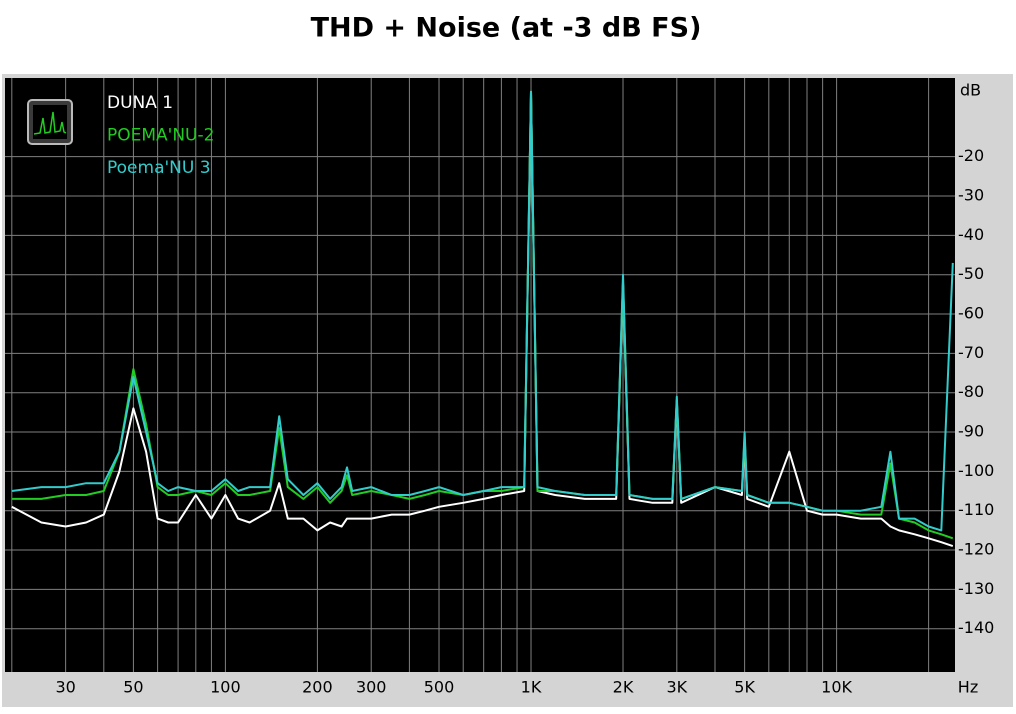  What do you see at coordinates (744, 687) in the screenshot?
I see `x-tick-label: 5K` at bounding box center [744, 687].